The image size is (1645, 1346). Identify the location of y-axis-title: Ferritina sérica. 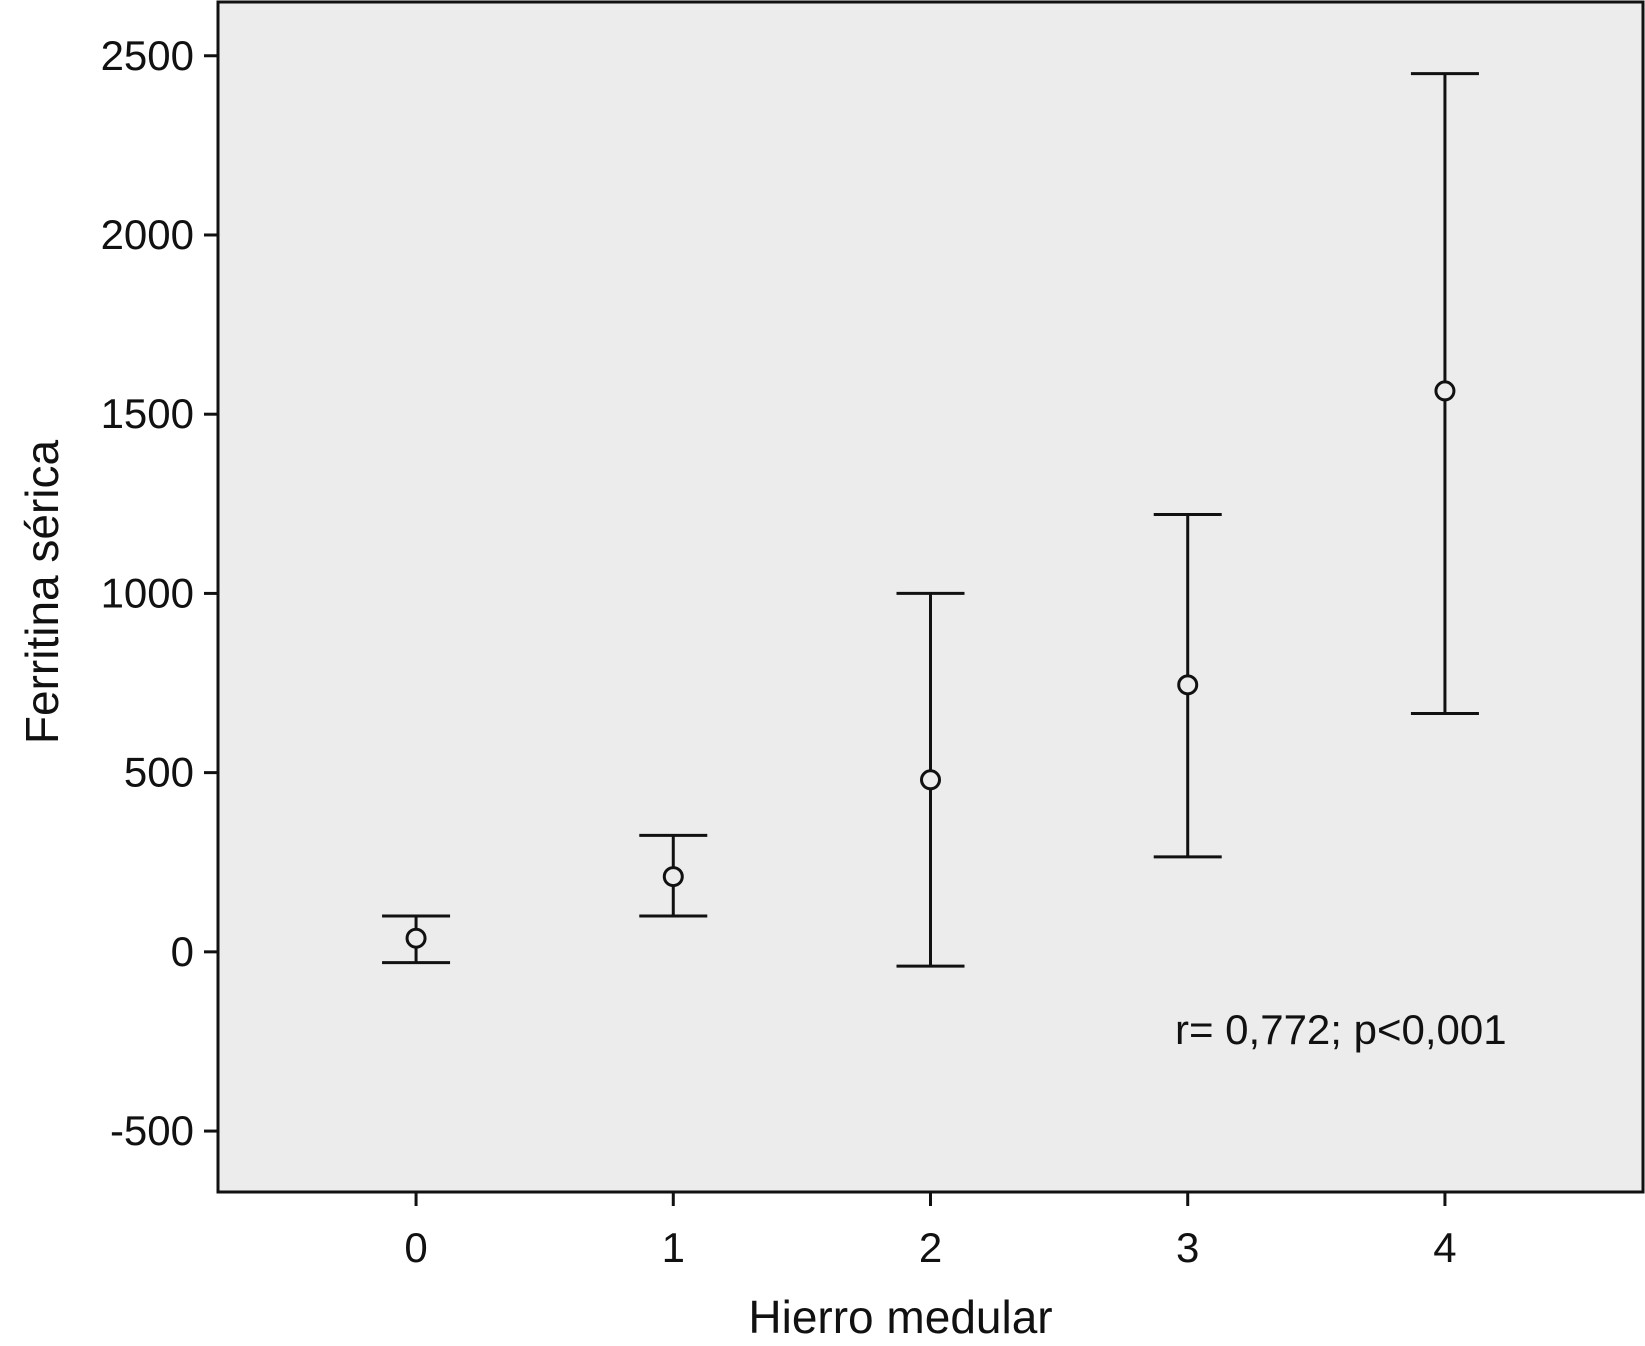
(42, 591).